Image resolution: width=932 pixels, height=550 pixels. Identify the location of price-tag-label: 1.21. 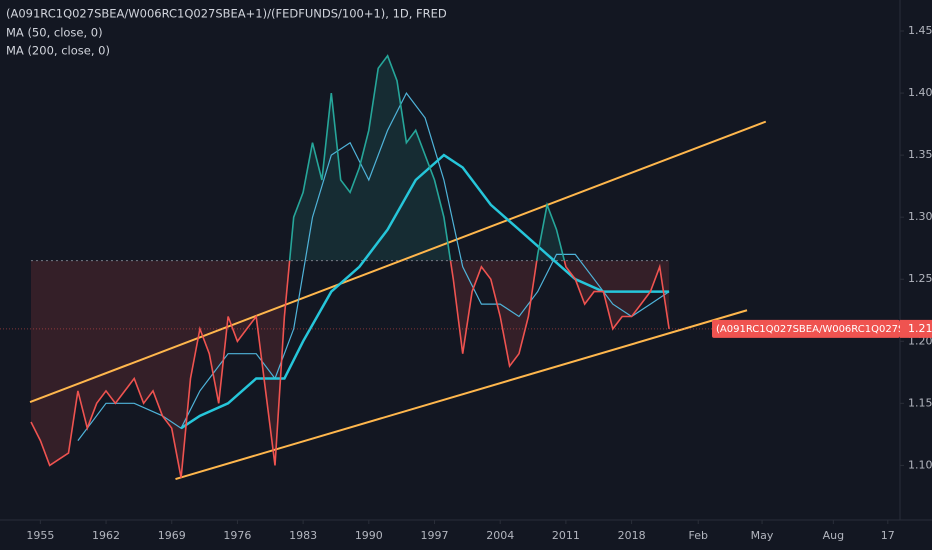
(920, 328).